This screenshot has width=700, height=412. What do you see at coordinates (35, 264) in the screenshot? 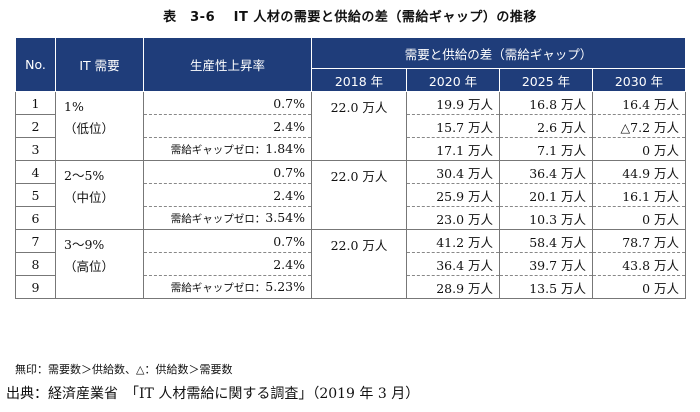
I see `row-number: 8` at bounding box center [35, 264].